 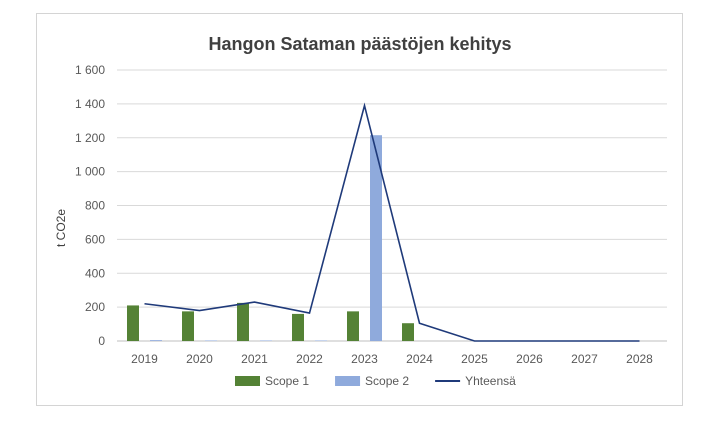 I want to click on y-tick-label: 1 600, so click(x=90, y=70).